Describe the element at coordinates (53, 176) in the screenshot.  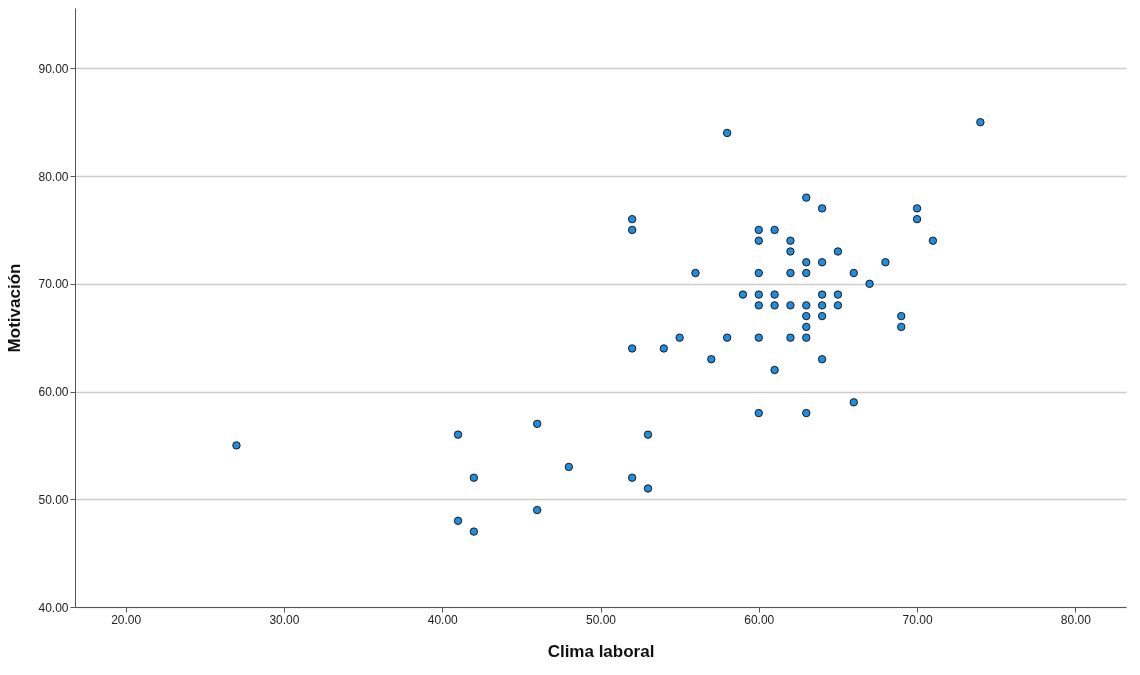
I see `y-tick-label: 80.00` at that location.